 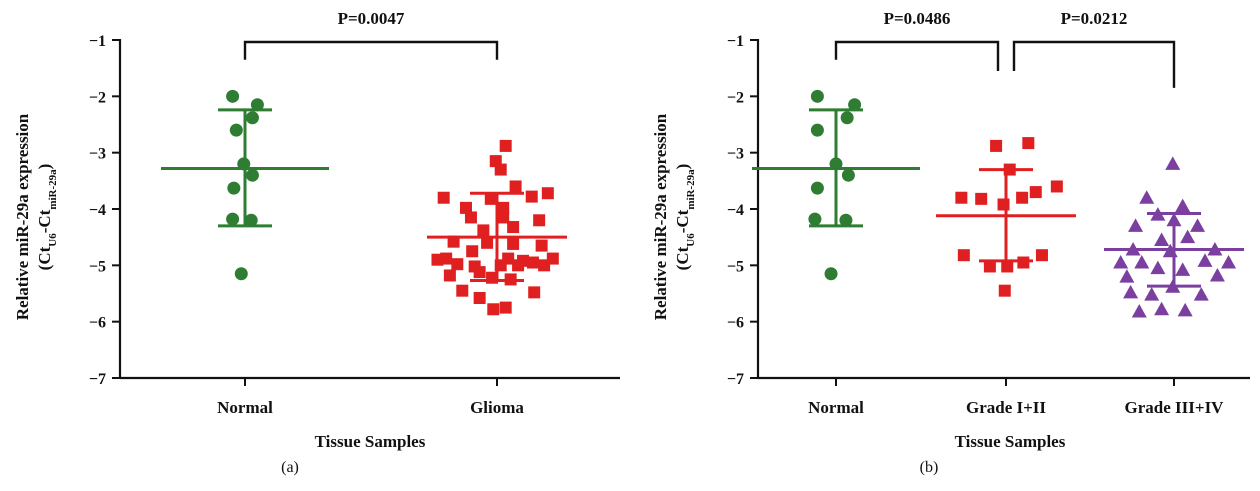 What do you see at coordinates (53, 189) in the screenshot?
I see `y-axis-title-part: miR-29a` at bounding box center [53, 189].